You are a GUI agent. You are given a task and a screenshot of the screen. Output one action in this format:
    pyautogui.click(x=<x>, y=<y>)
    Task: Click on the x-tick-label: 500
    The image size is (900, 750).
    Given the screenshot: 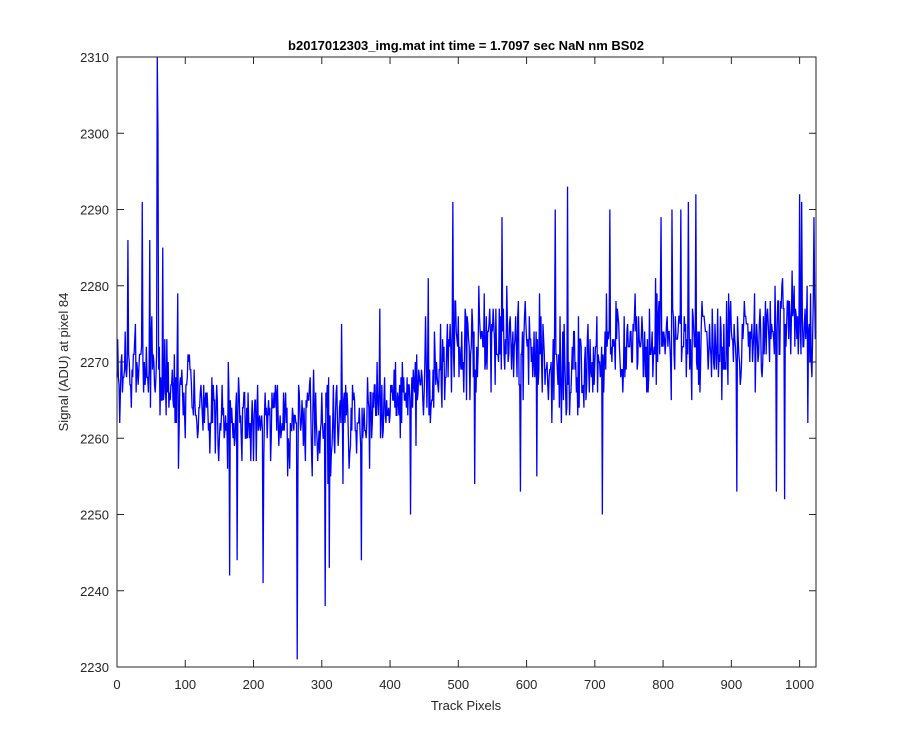 What is the action you would take?
    pyautogui.click(x=458, y=684)
    